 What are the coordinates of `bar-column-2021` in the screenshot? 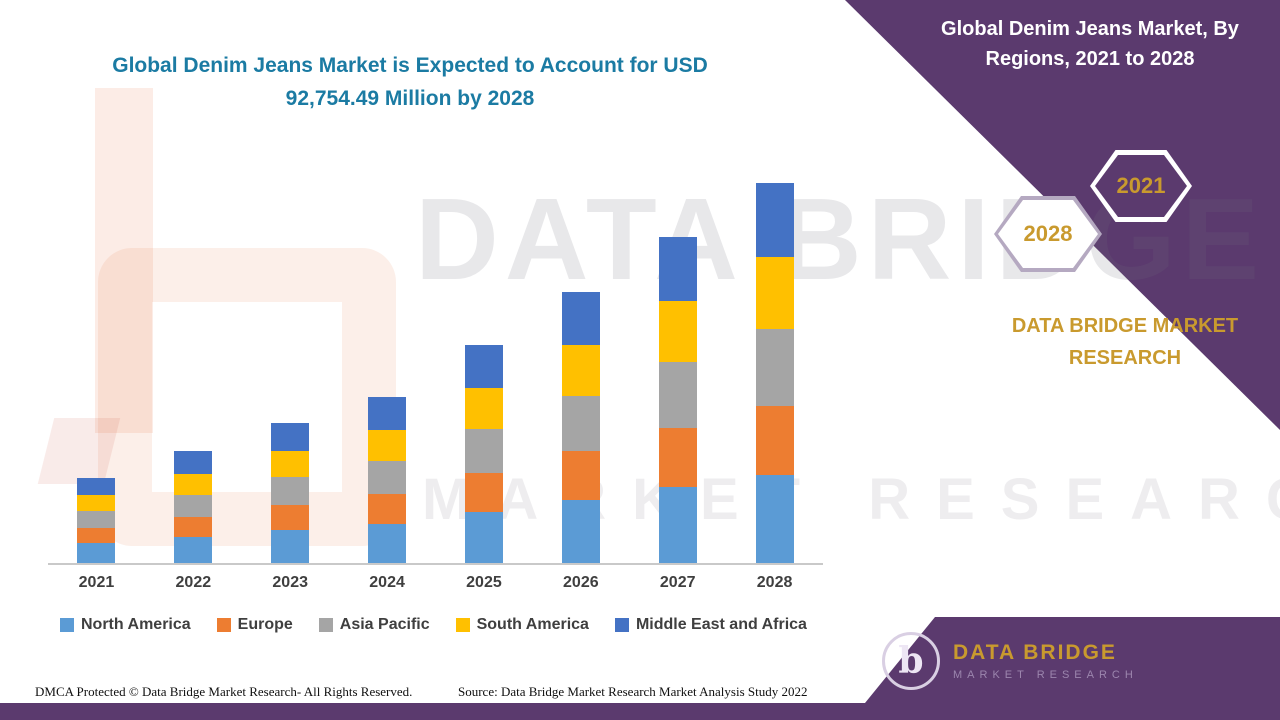 It's located at (96, 520).